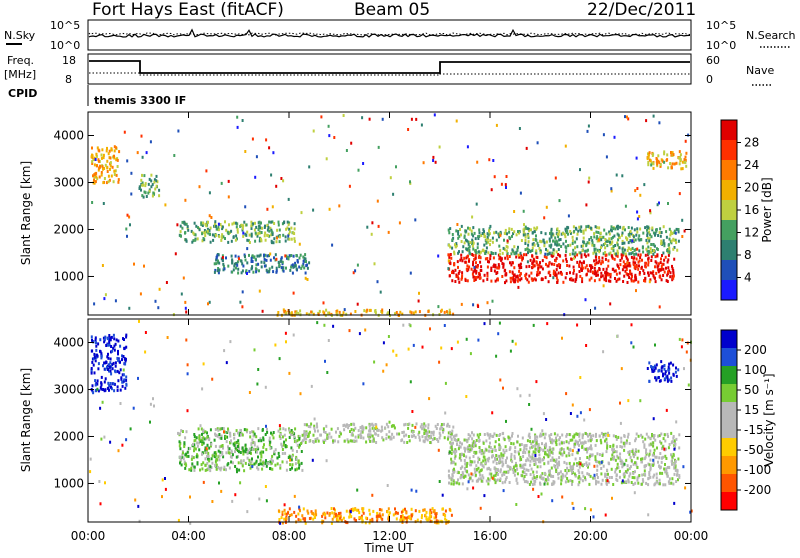 This screenshot has height=558, width=800. Describe the element at coordinates (22, 93) in the screenshot. I see `cpid-label: CPID` at that location.